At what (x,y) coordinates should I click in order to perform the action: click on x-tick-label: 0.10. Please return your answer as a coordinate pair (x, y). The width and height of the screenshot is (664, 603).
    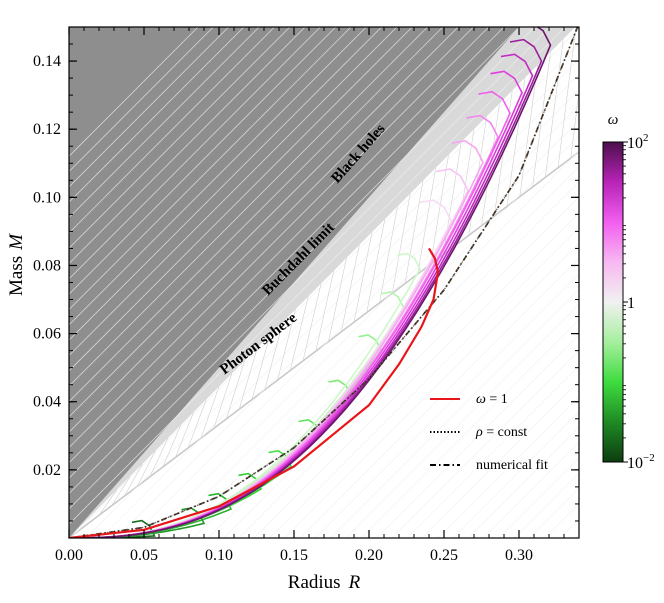
    Looking at the image, I should click on (219, 555).